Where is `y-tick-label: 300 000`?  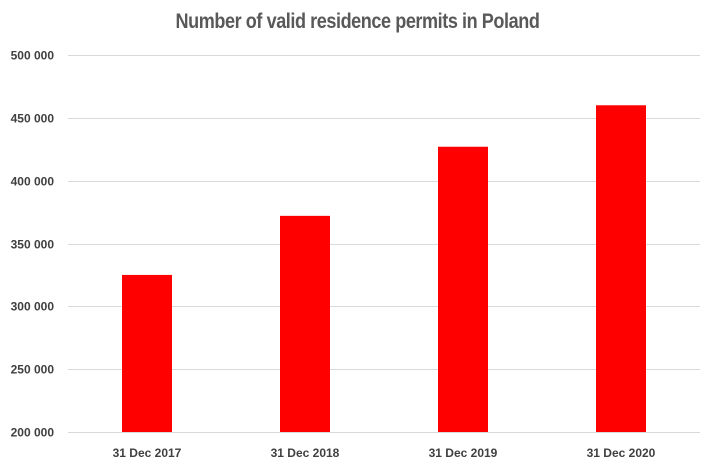 y-tick-label: 300 000 is located at coordinates (33, 307).